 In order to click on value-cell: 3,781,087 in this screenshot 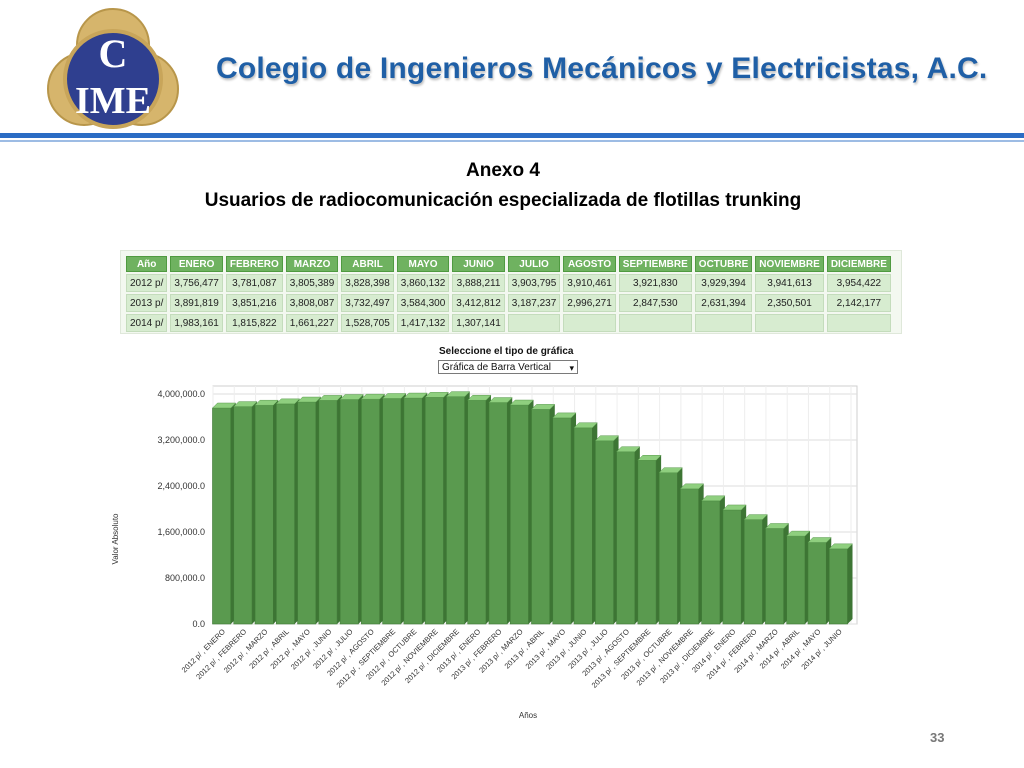, I will do `click(254, 283)`.